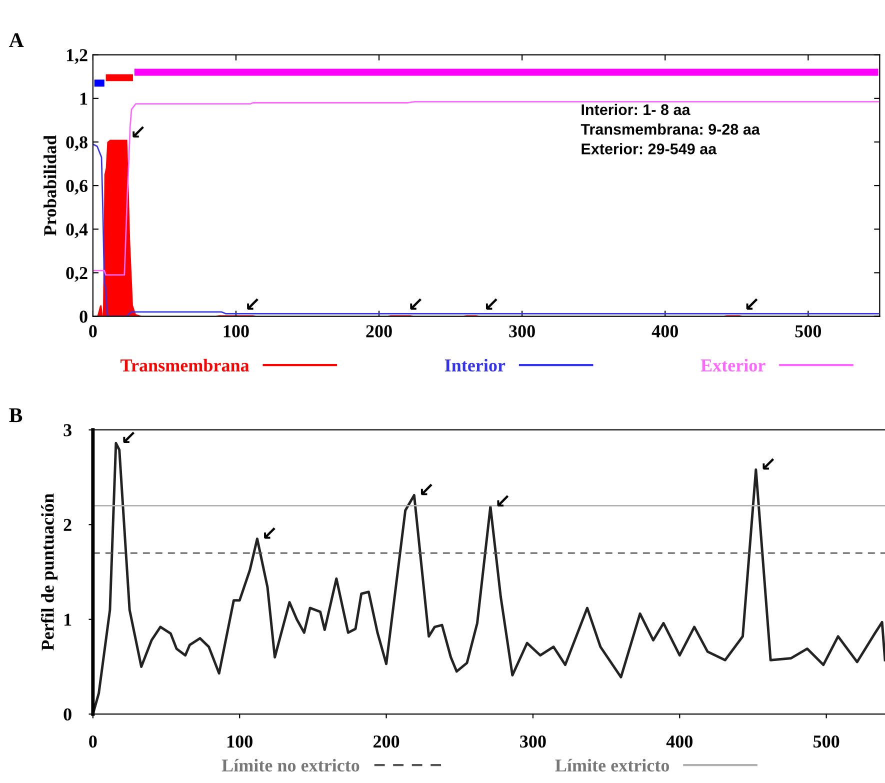  Describe the element at coordinates (670, 129) in the screenshot. I see `annotation: Transmembrana: 9-28 aa` at that location.